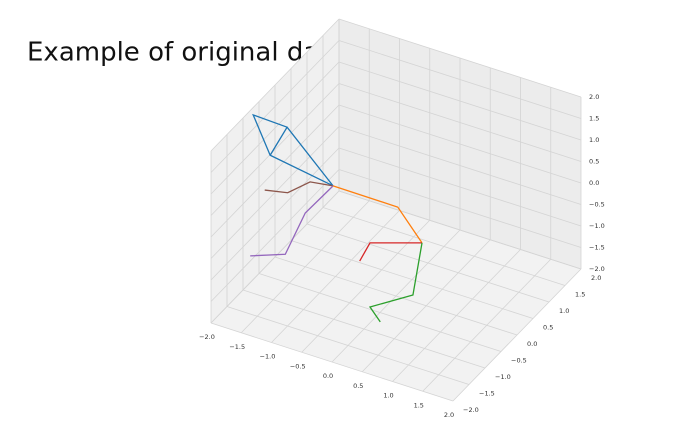 The image size is (675, 429). Describe the element at coordinates (594, 162) in the screenshot. I see `z-tick-label: 0.5` at that location.